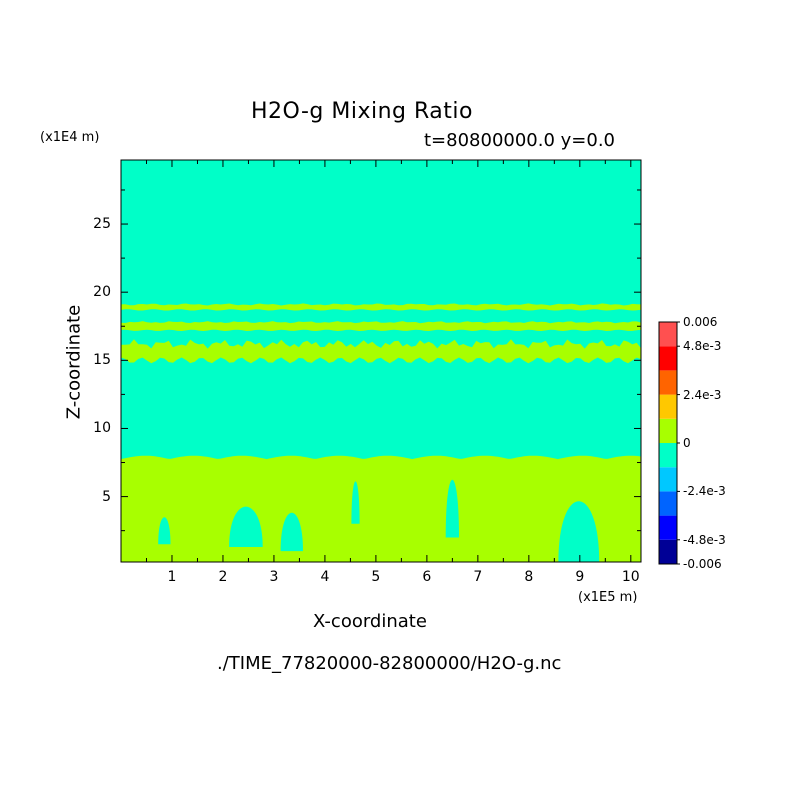 This screenshot has height=804, width=804. What do you see at coordinates (702, 346) in the screenshot?
I see `colorbar-label: 4.8e-3` at bounding box center [702, 346].